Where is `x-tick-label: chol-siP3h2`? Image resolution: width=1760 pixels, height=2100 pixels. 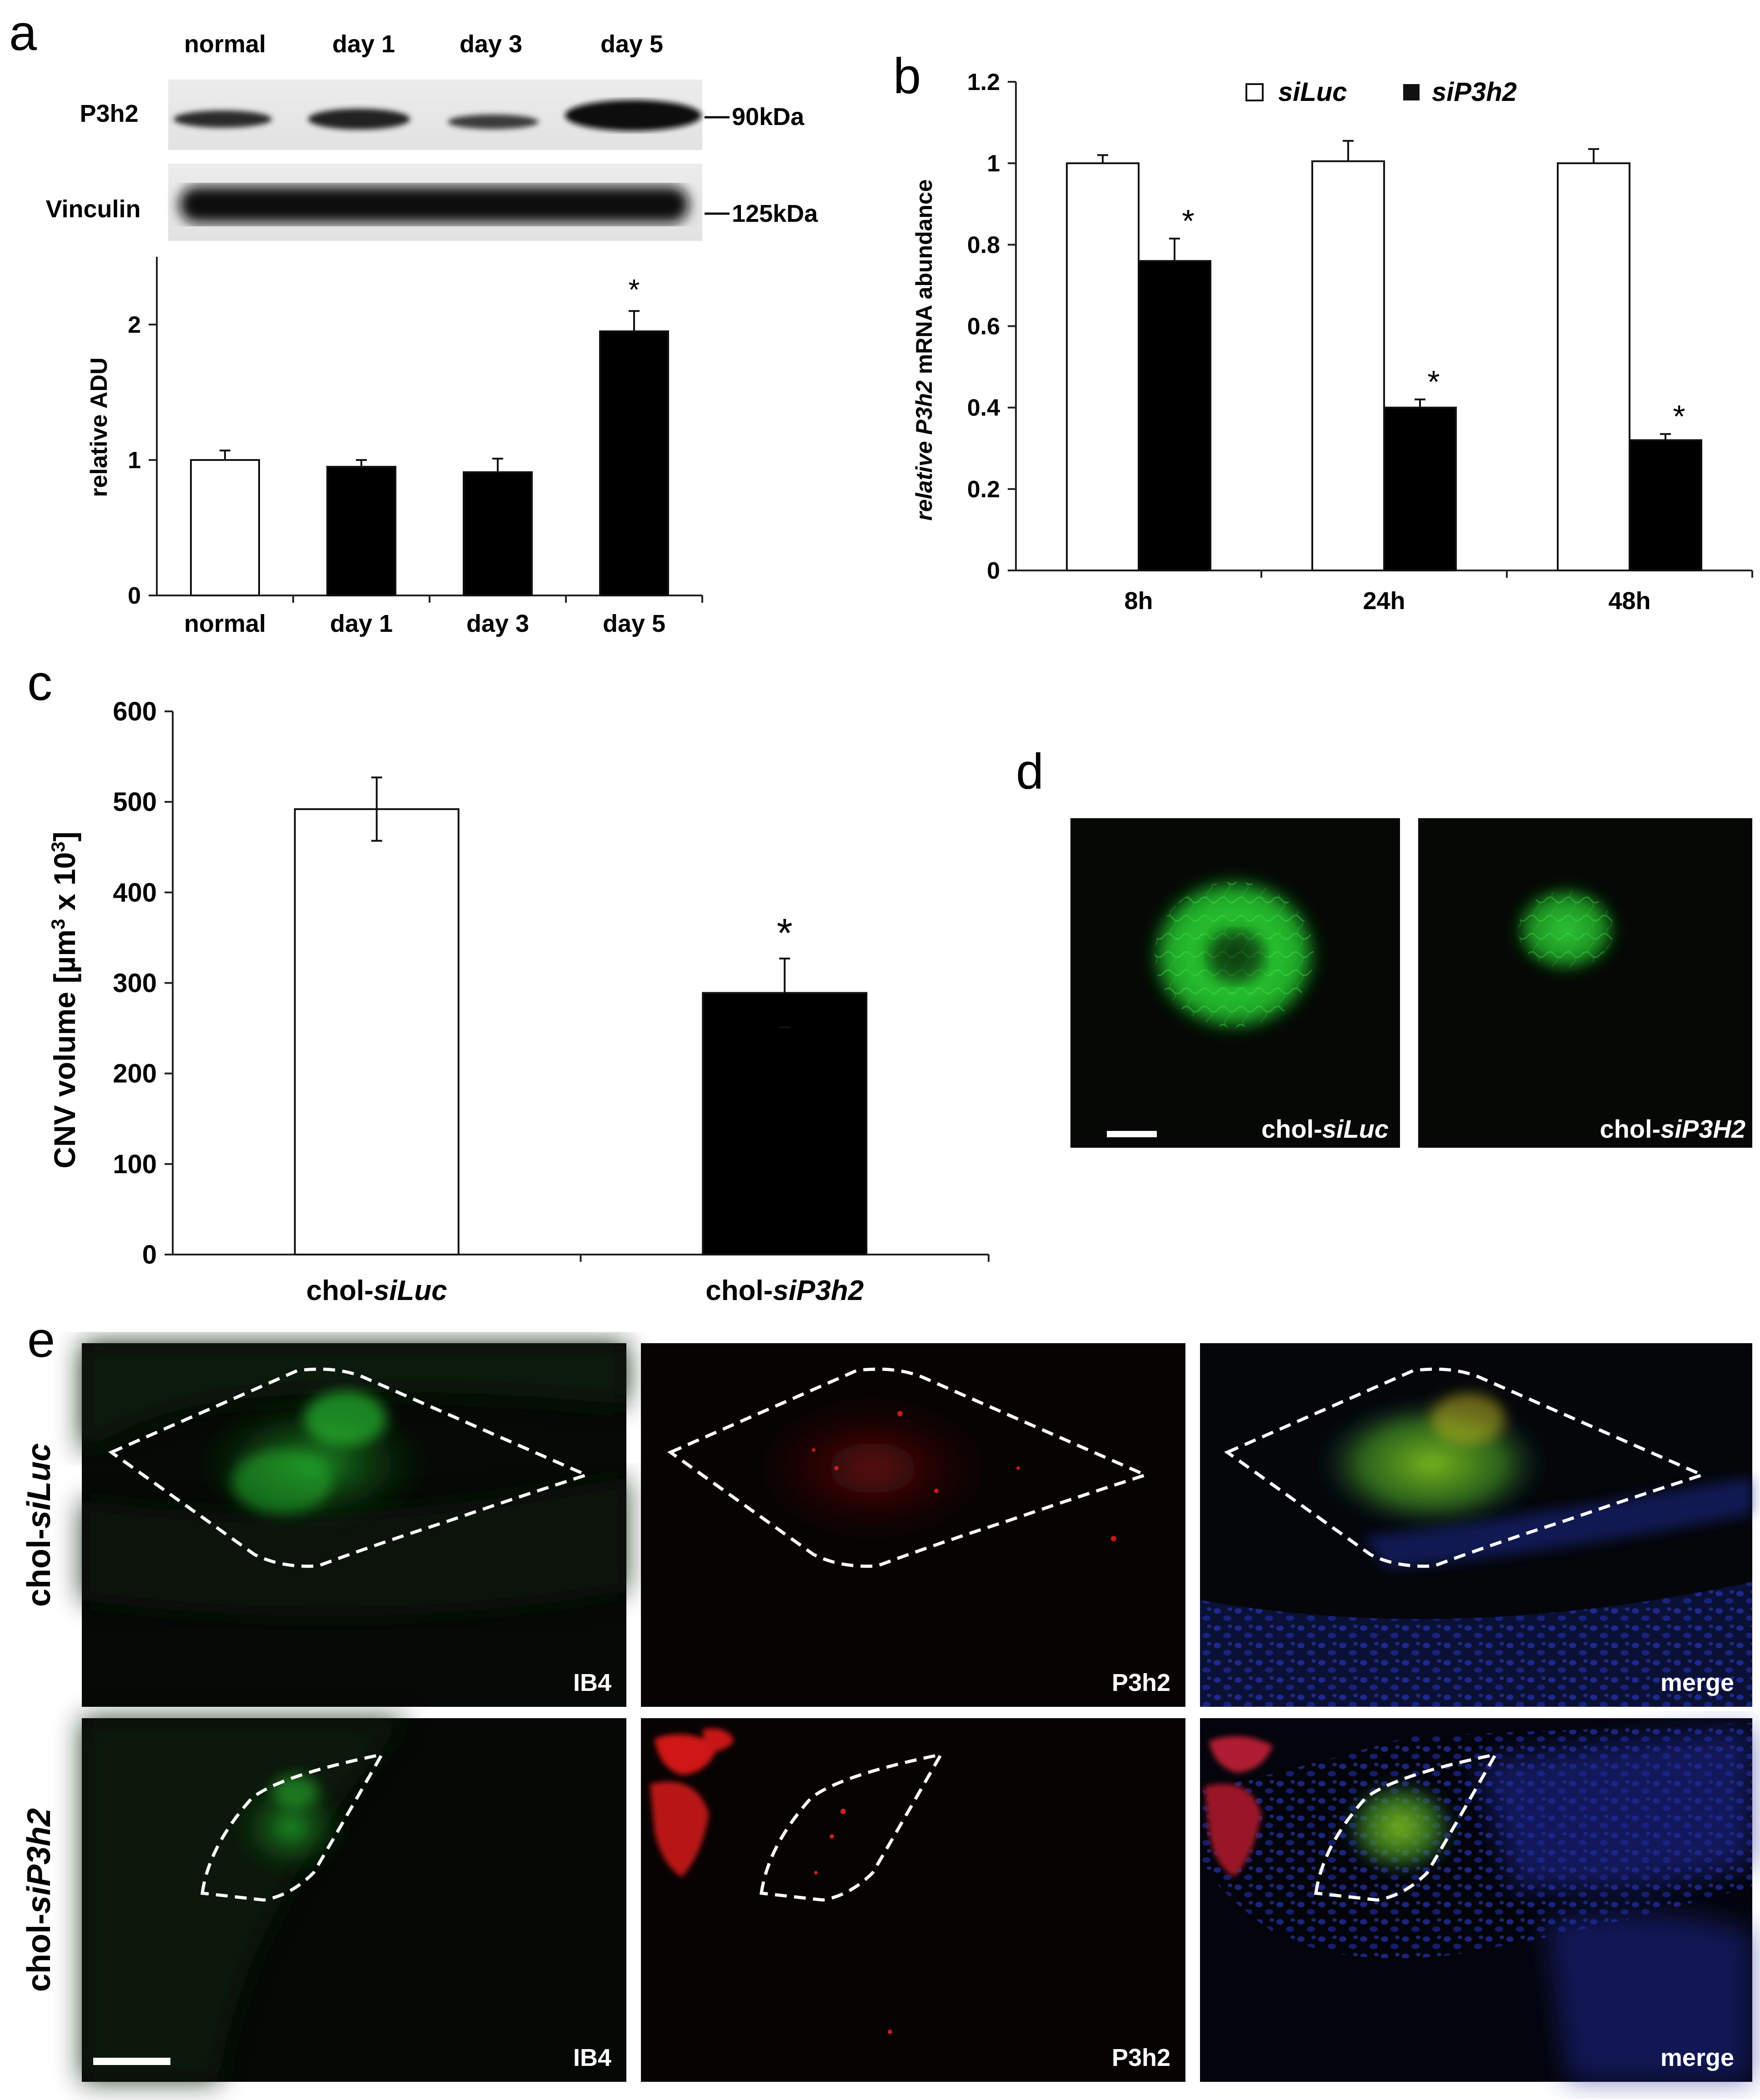 x-tick-label: chol-siP3h2 is located at coordinates (784, 1291).